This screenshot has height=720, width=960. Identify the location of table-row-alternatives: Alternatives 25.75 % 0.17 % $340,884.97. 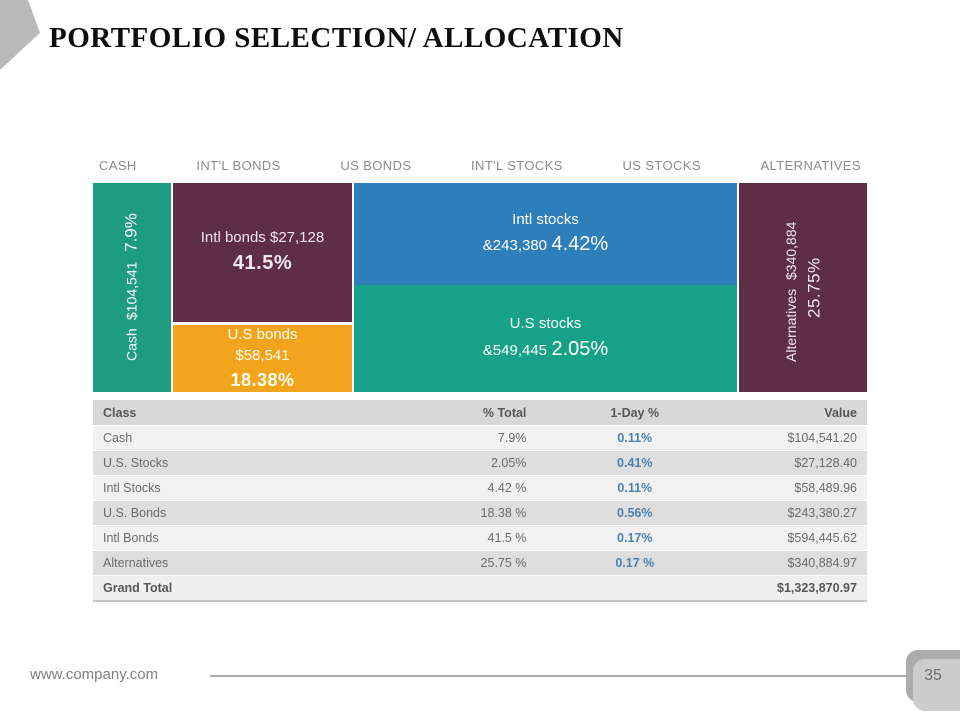
(480, 563).